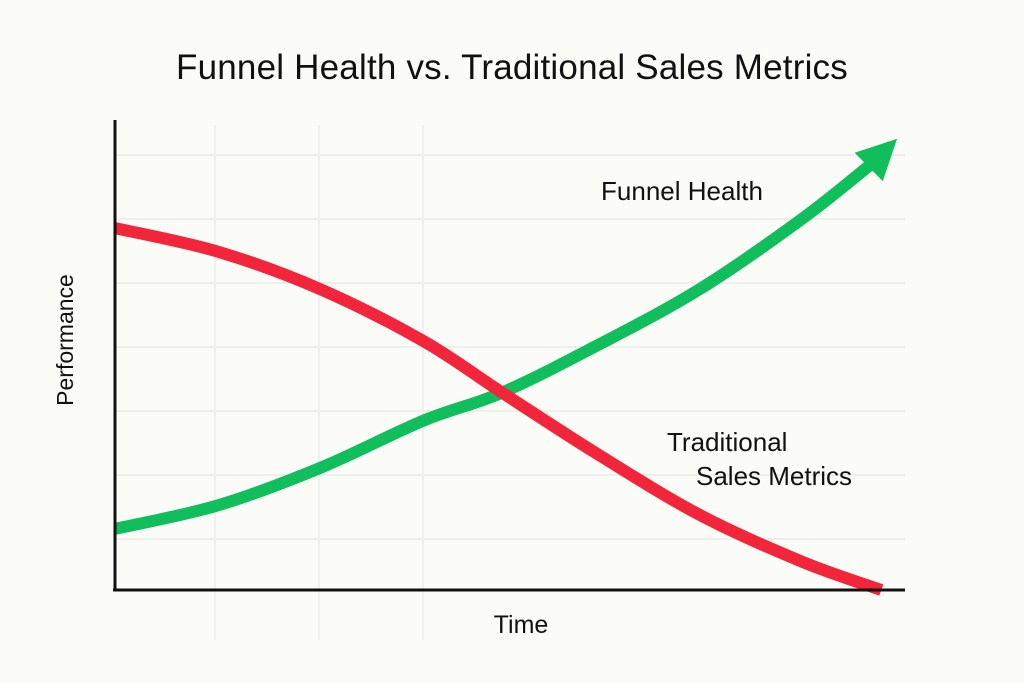 The image size is (1024, 683). I want to click on y-axis-label: Performance, so click(65, 340).